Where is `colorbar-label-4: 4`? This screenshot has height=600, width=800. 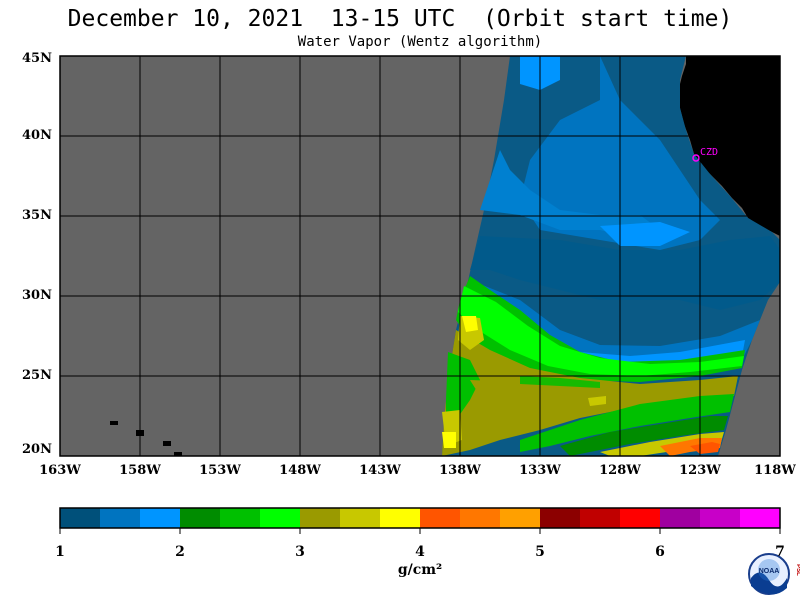
colorbar-label-4: 4 is located at coordinates (420, 552).